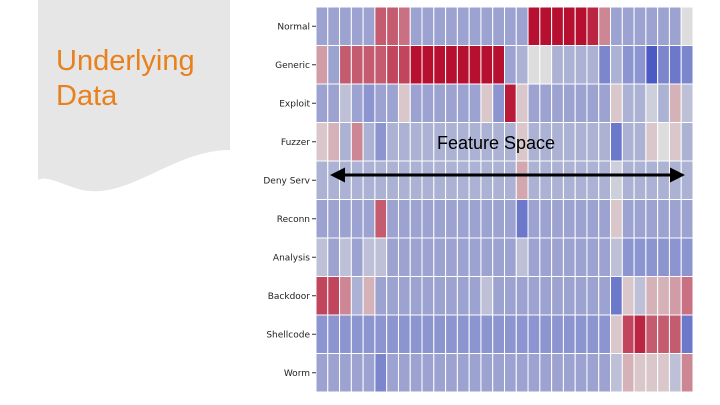  I want to click on row-label: Exploit, so click(294, 104).